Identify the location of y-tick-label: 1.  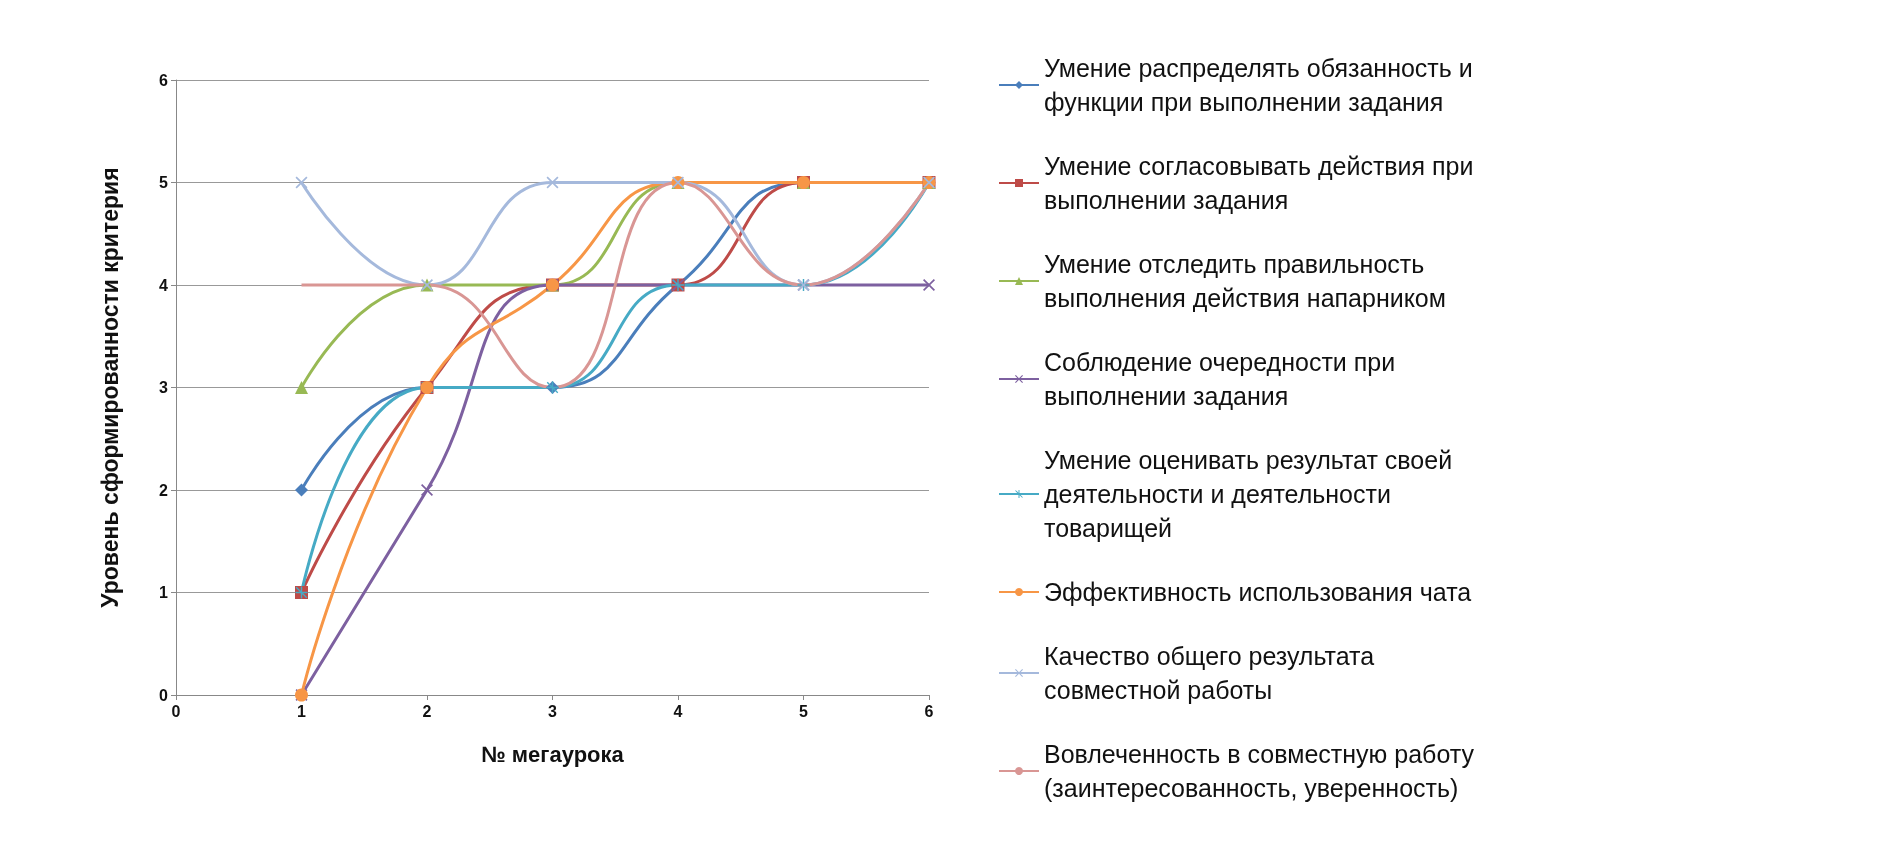
(164, 592).